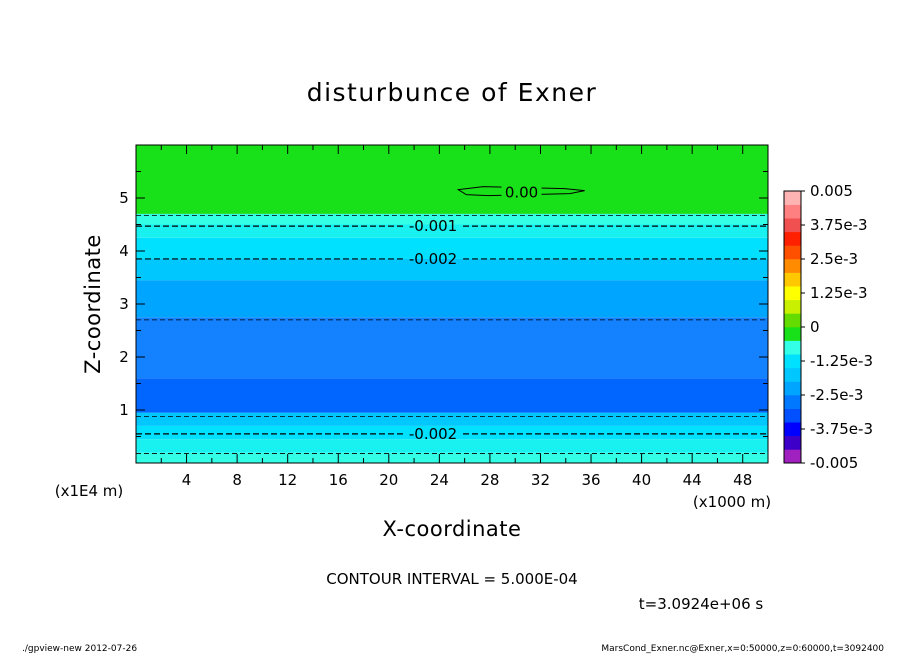 The height and width of the screenshot is (654, 904). What do you see at coordinates (641, 480) in the screenshot?
I see `x-tick-label: 40` at bounding box center [641, 480].